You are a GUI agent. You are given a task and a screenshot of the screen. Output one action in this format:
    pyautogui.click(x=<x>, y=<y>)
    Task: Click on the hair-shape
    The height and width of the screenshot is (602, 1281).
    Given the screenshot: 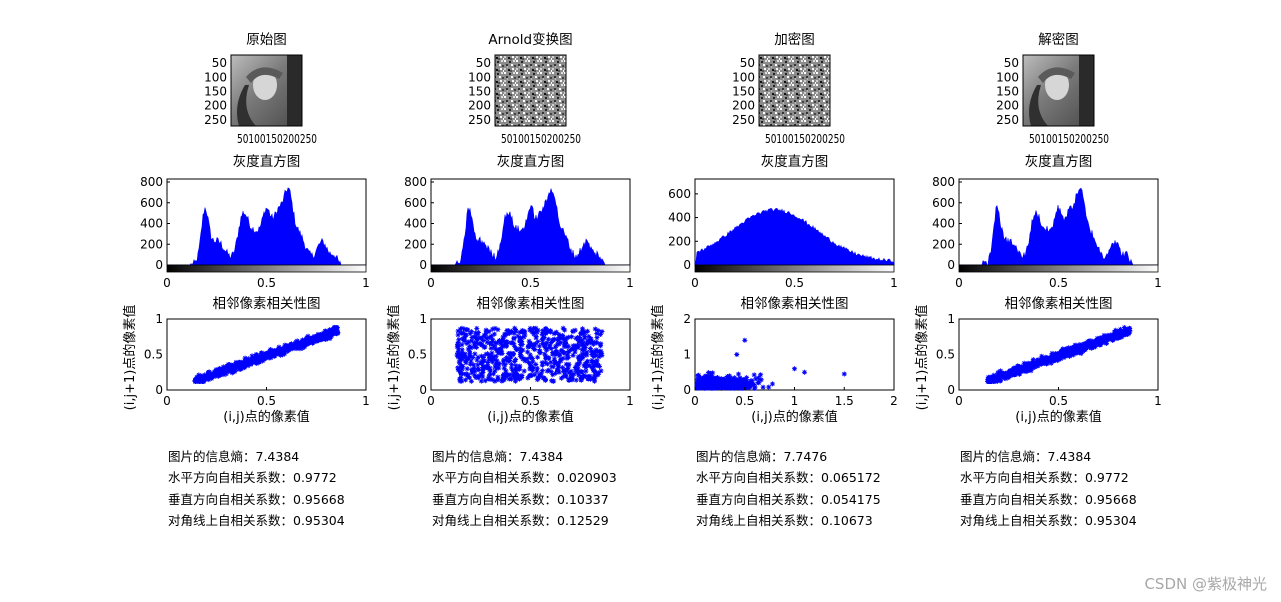 What is the action you would take?
    pyautogui.click(x=246, y=105)
    